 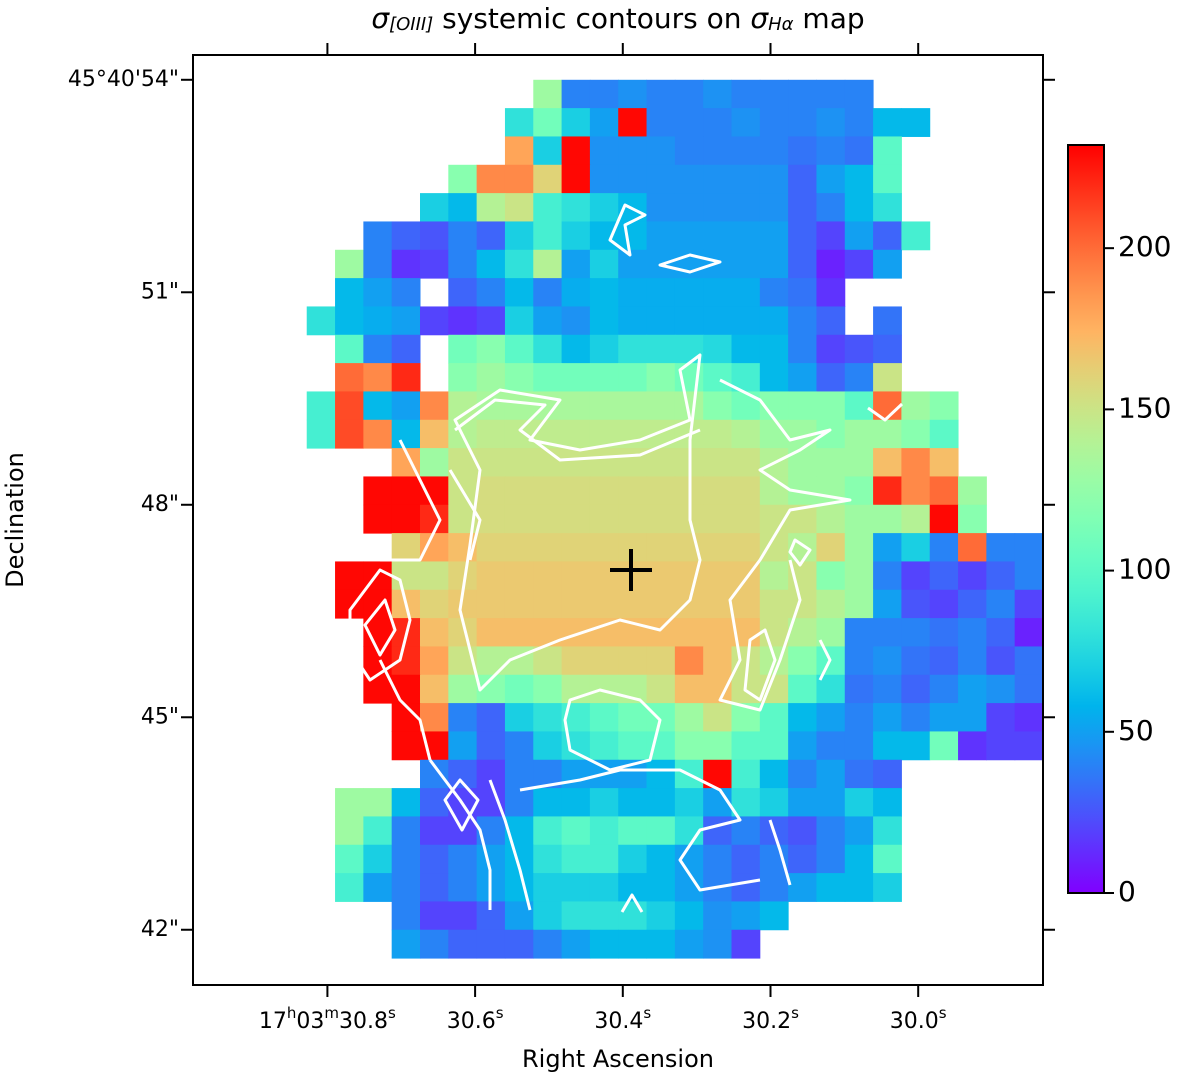 What do you see at coordinates (327, 1019) in the screenshot?
I see `x-tick-label: 17h03m30.8s` at bounding box center [327, 1019].